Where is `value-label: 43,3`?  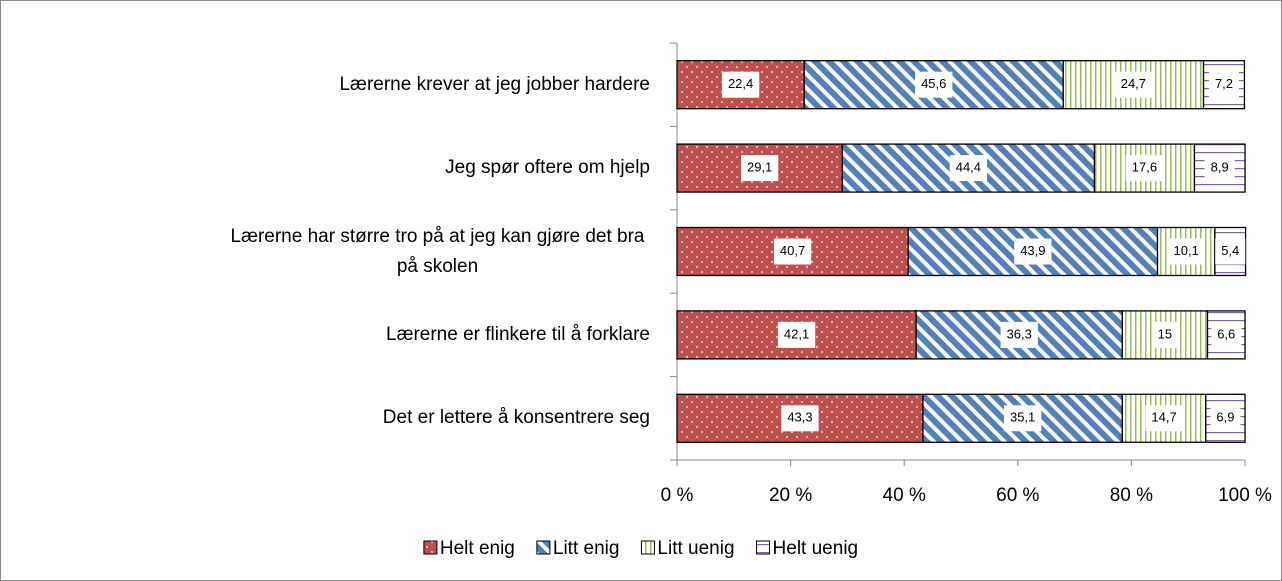 value-label: 43,3 is located at coordinates (799, 417).